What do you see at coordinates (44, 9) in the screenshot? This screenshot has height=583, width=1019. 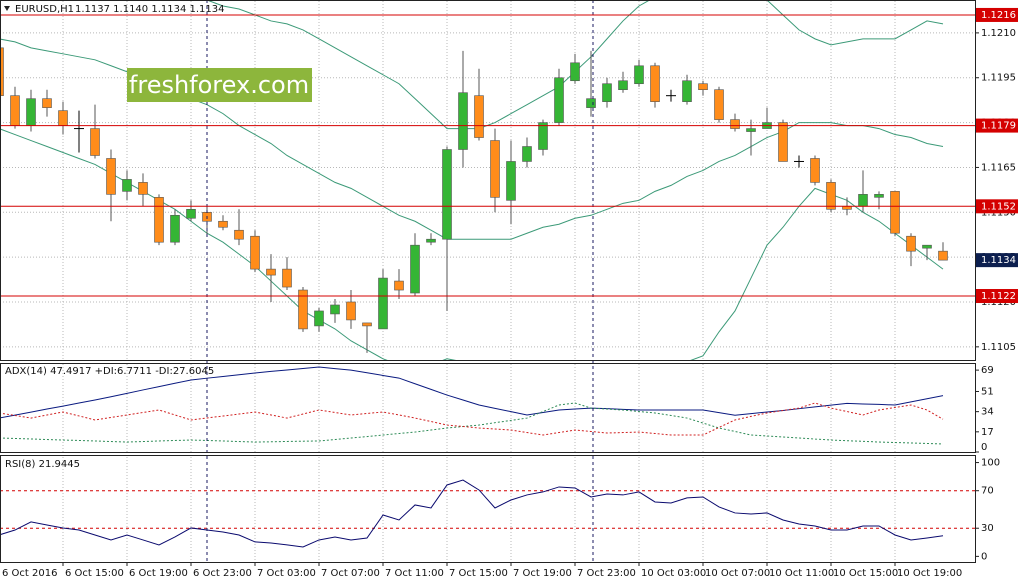 I see `symbol-title: EURUSD,H1` at bounding box center [44, 9].